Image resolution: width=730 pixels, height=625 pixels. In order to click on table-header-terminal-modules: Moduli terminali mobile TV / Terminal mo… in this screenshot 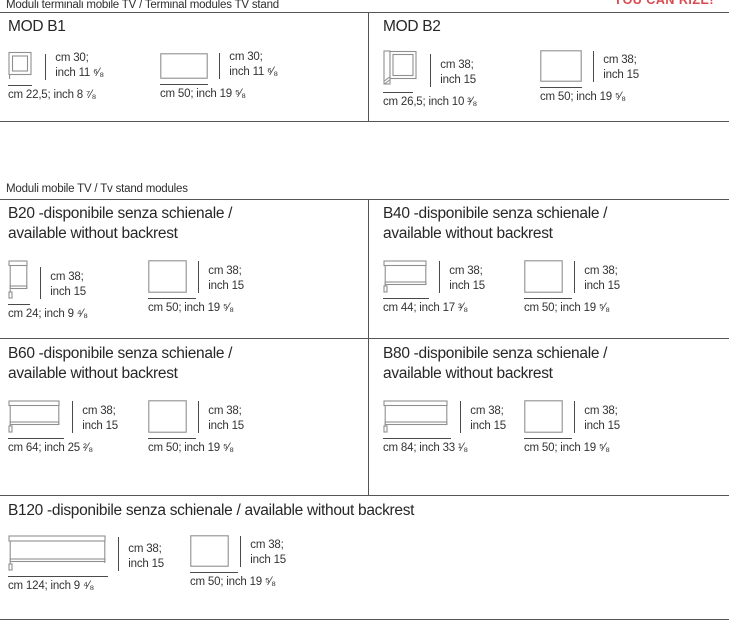, I will do `click(142, 5)`.